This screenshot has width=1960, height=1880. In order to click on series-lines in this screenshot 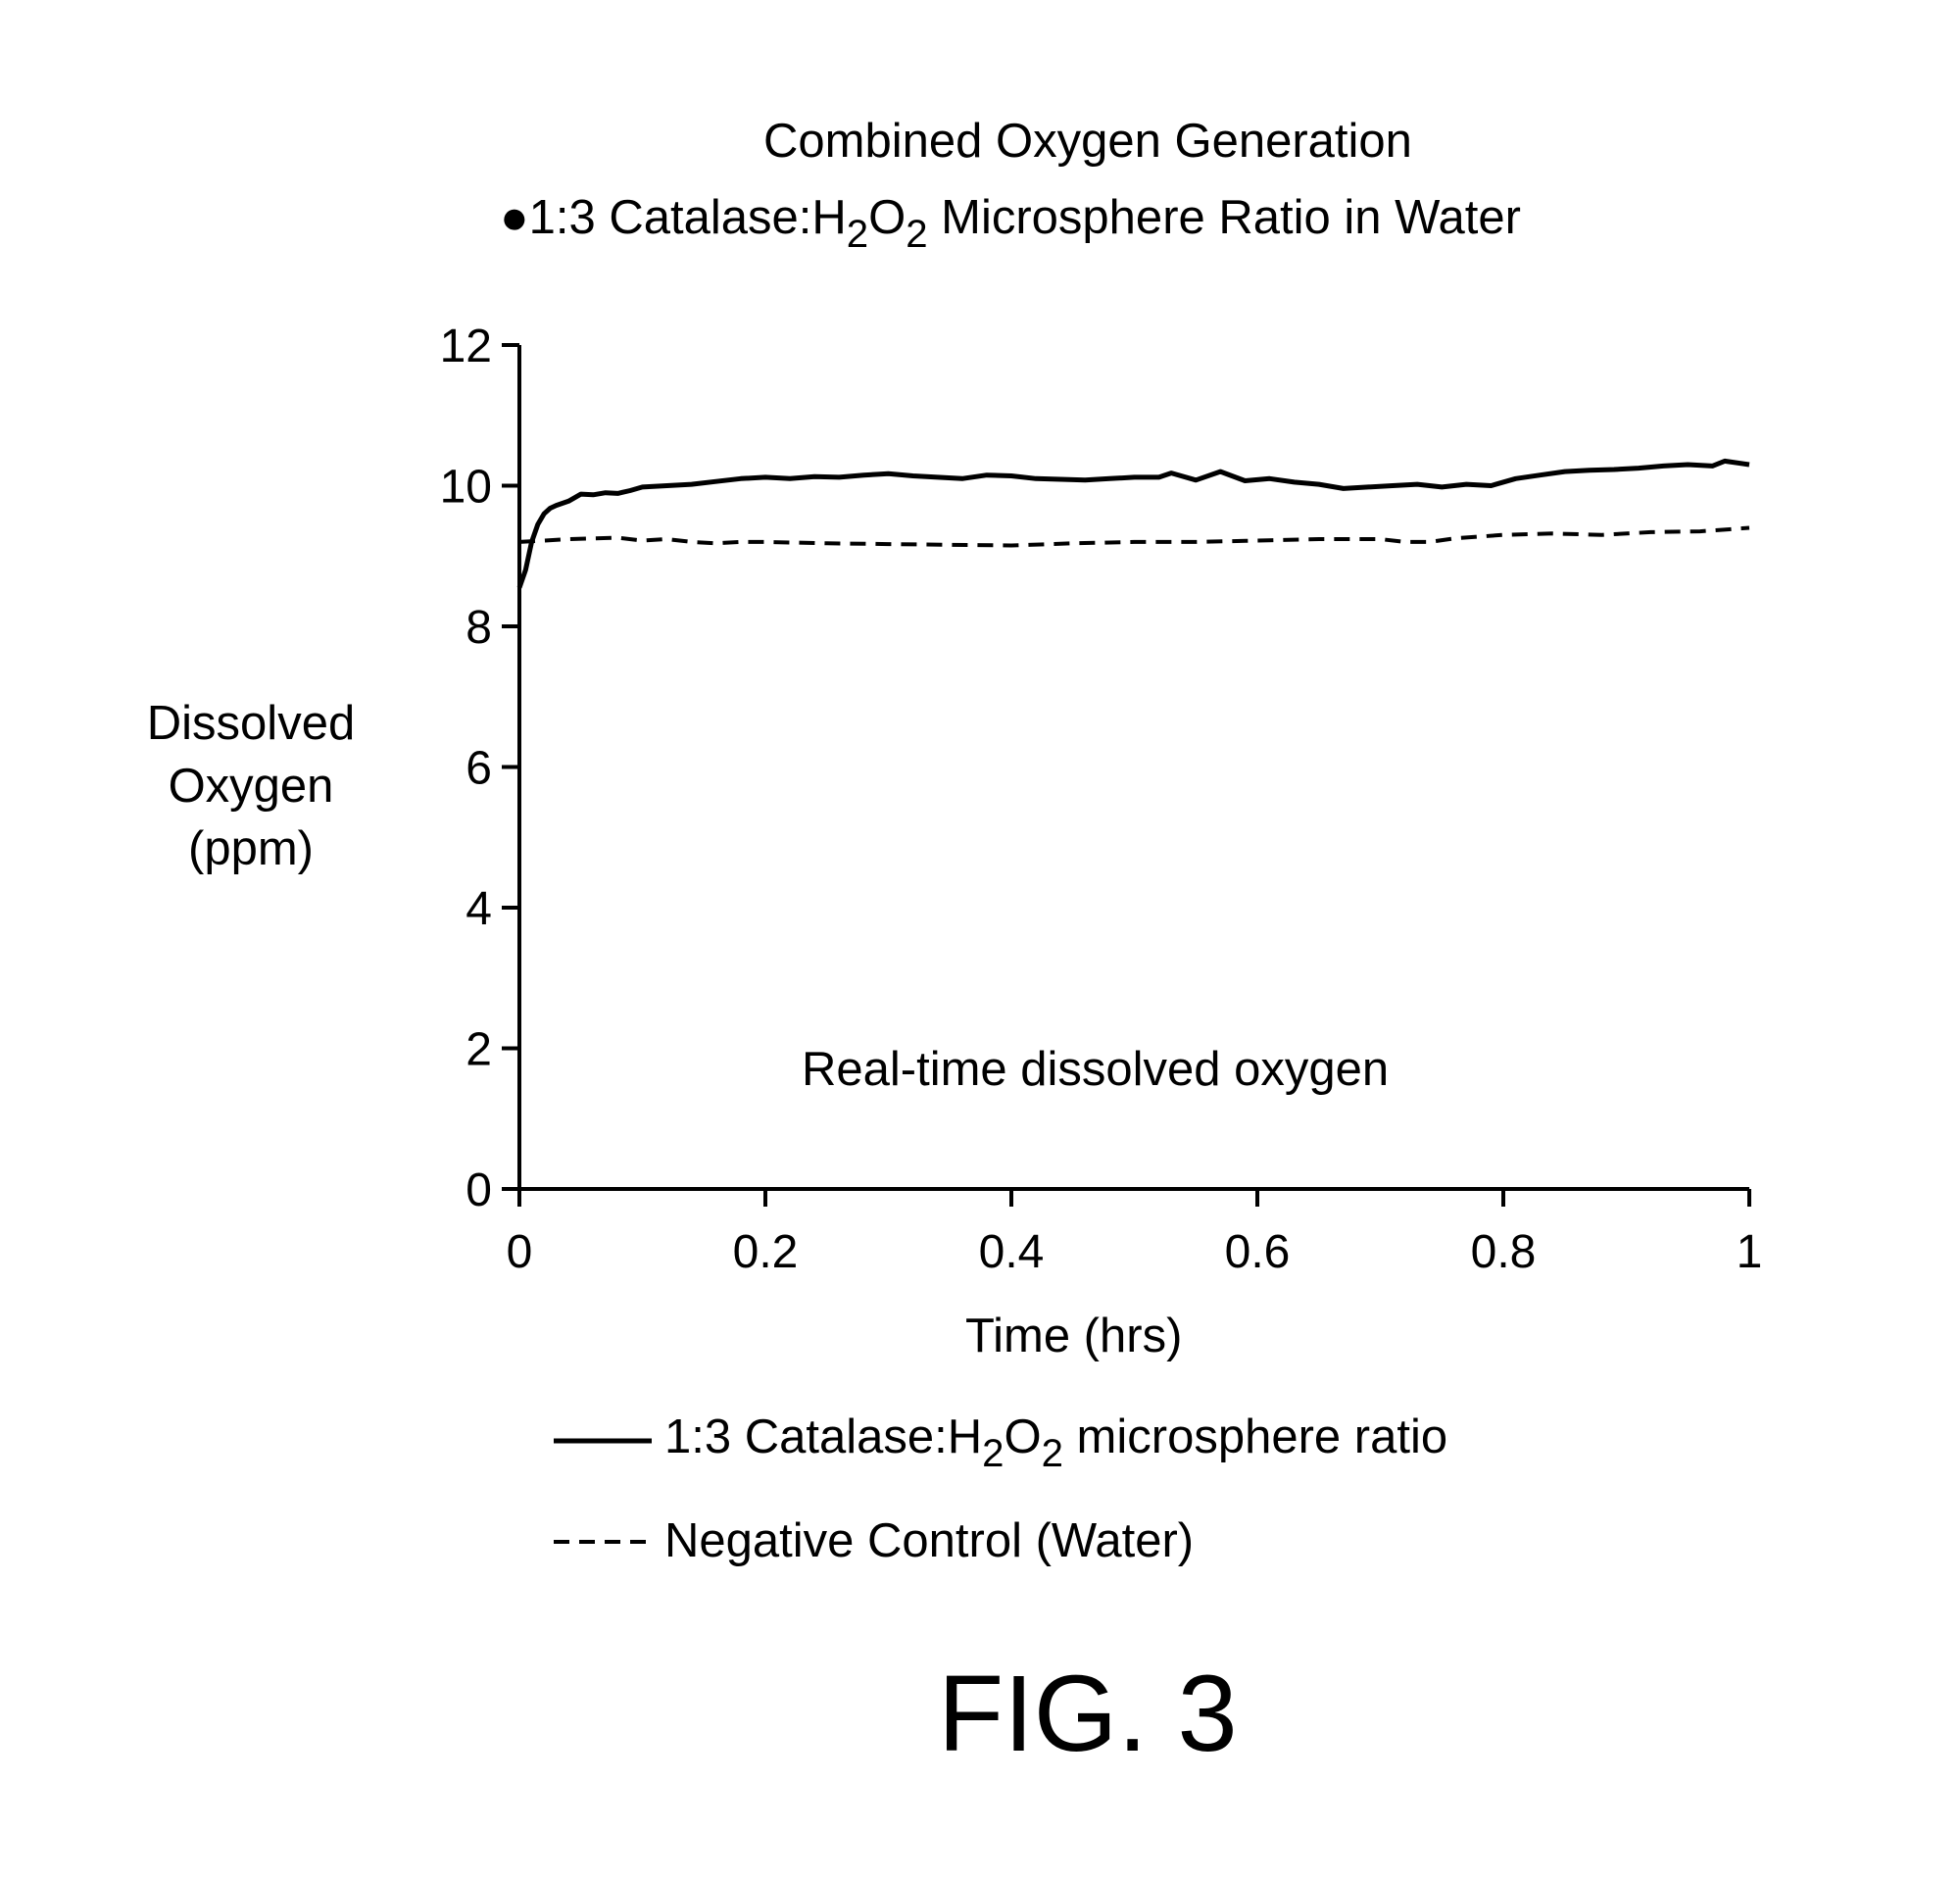, I will do `click(1134, 524)`.